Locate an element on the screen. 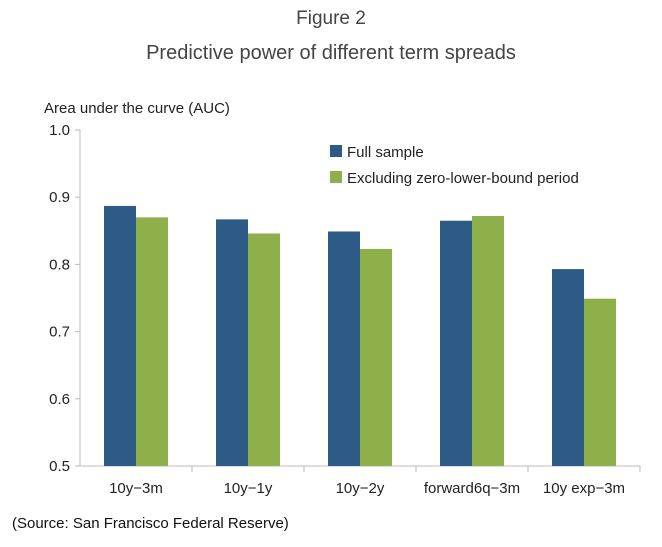  legend-label: Full sample is located at coordinates (385, 152).